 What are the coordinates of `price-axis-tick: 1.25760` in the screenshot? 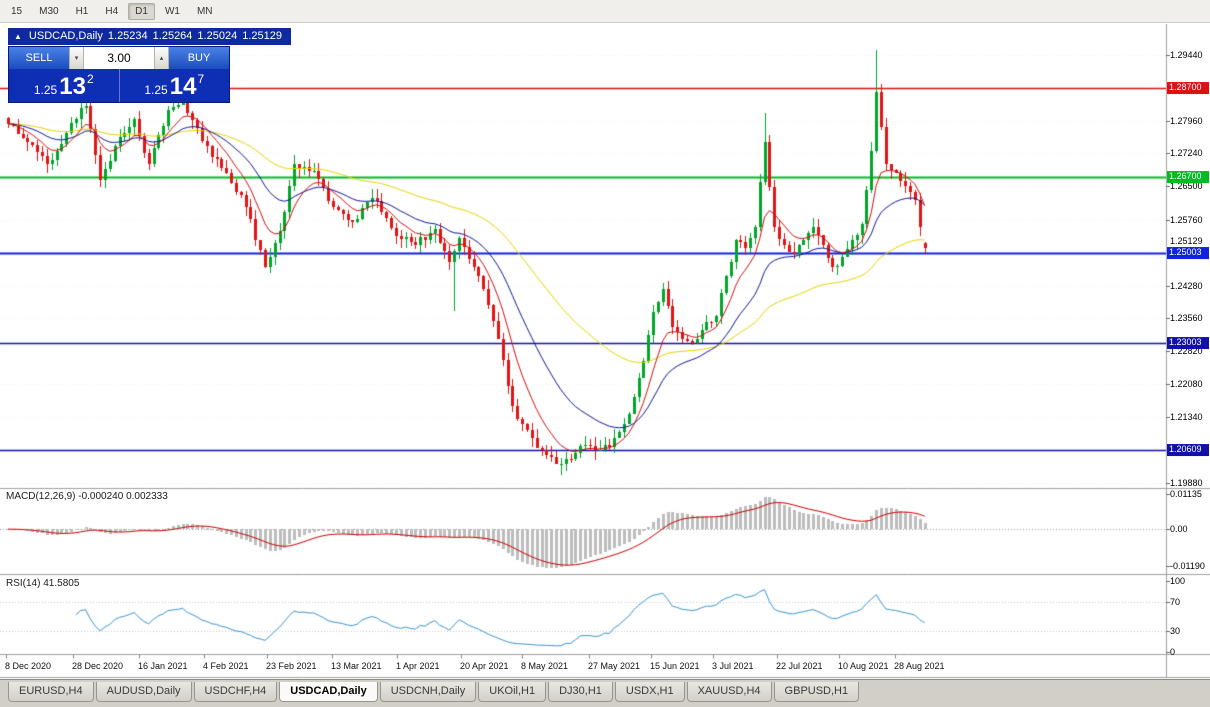 It's located at (1186, 219).